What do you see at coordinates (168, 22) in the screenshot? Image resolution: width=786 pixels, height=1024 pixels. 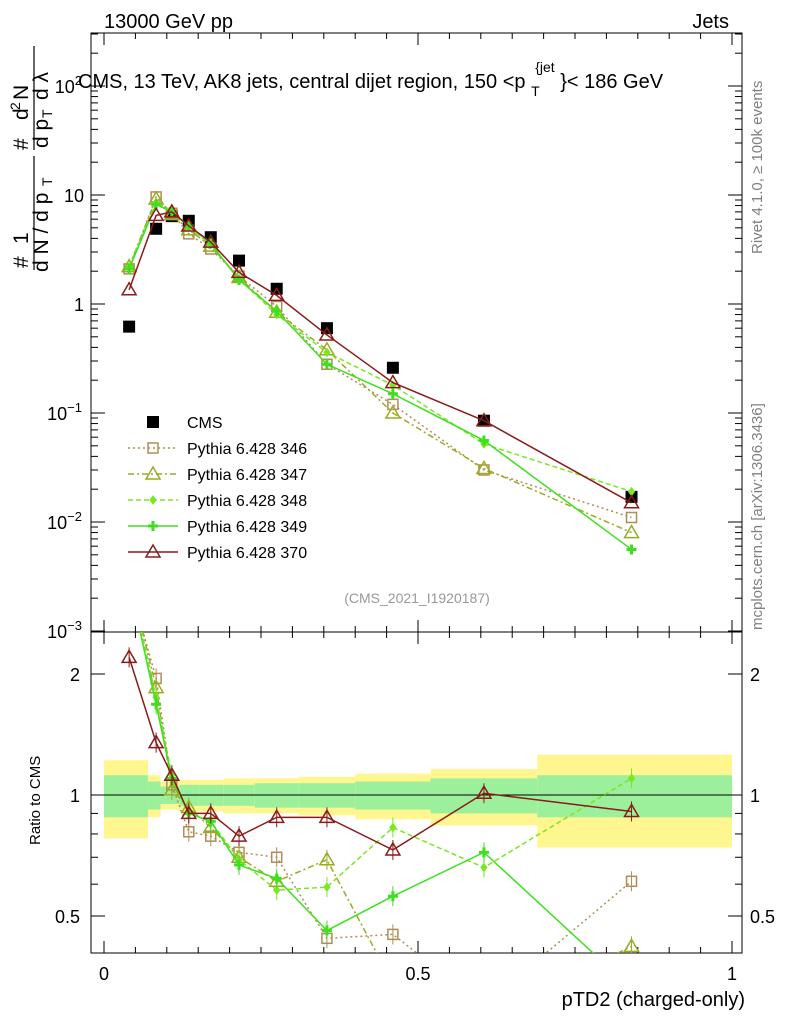 I see `header-left-label: 13000 GeV pp` at bounding box center [168, 22].